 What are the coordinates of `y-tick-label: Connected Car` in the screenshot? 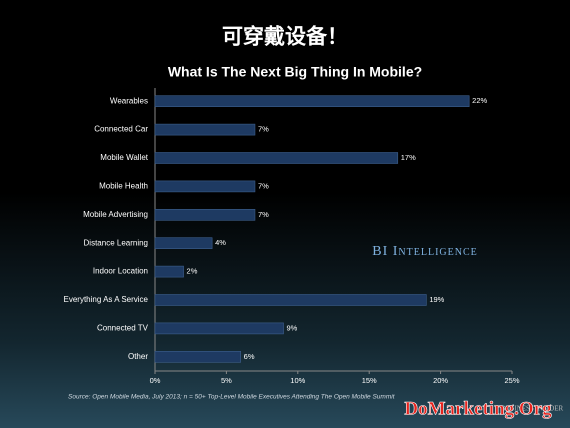 It's located at (121, 129).